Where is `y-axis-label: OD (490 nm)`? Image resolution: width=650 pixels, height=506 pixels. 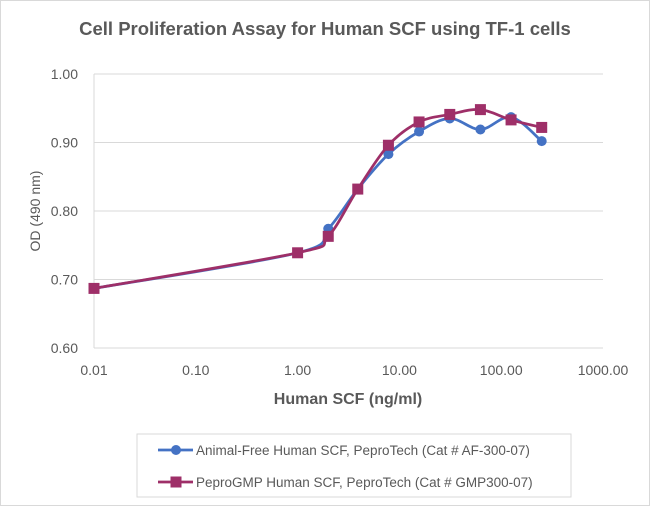
y-axis-label: OD (490 nm) is located at coordinates (35, 211).